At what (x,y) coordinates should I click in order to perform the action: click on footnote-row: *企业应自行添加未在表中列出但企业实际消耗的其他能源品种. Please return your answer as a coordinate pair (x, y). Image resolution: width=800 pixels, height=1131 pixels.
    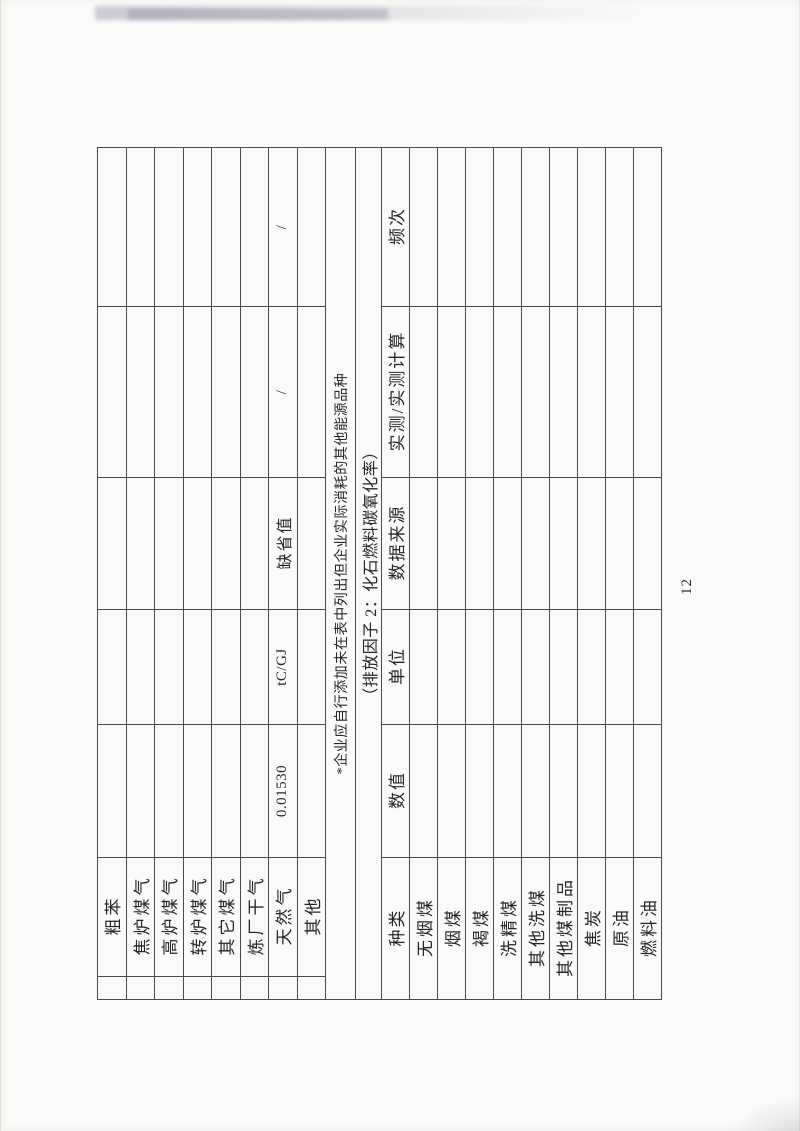
    Looking at the image, I should click on (340, 573).